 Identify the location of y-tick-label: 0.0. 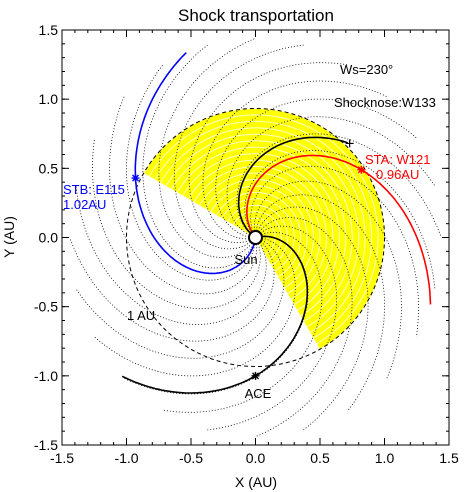
(49, 238).